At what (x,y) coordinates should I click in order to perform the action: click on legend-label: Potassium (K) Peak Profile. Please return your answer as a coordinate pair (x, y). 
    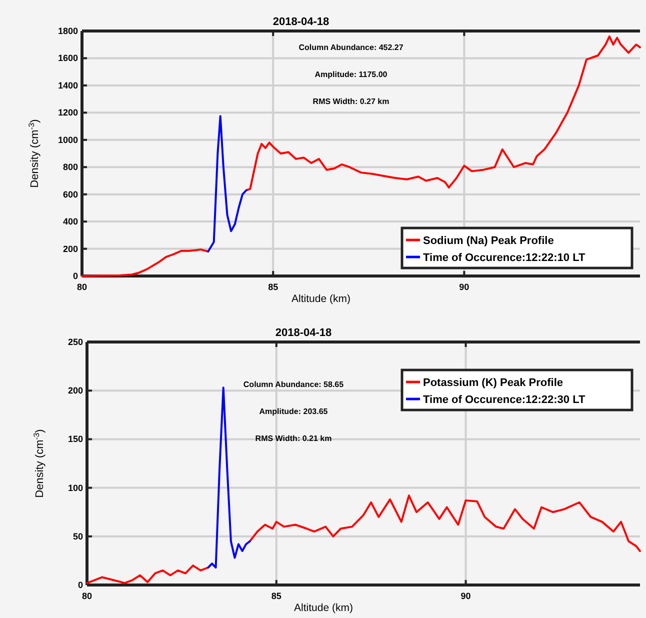
    Looking at the image, I should click on (493, 383).